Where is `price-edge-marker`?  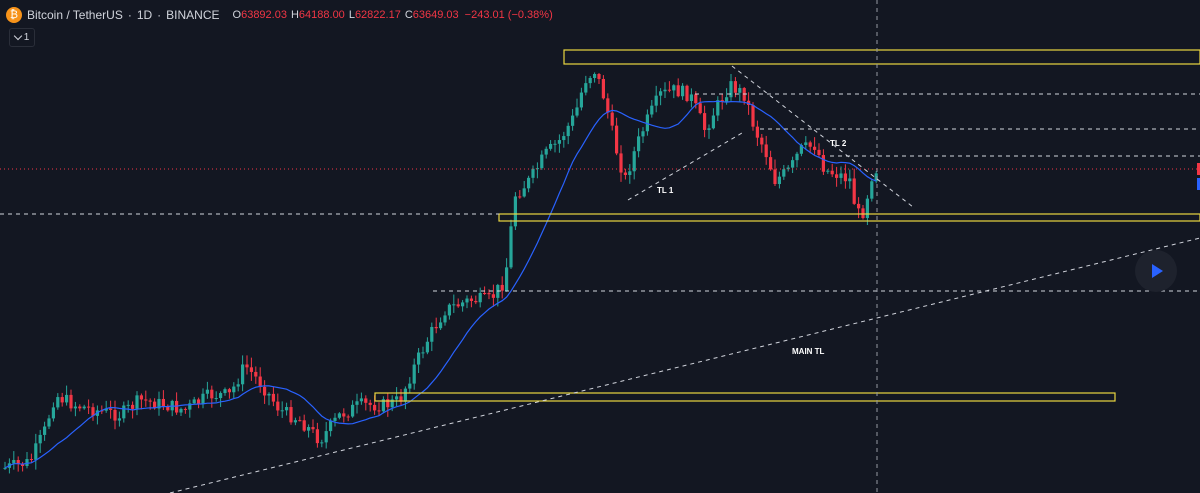
price-edge-marker is located at coordinates (1198, 169).